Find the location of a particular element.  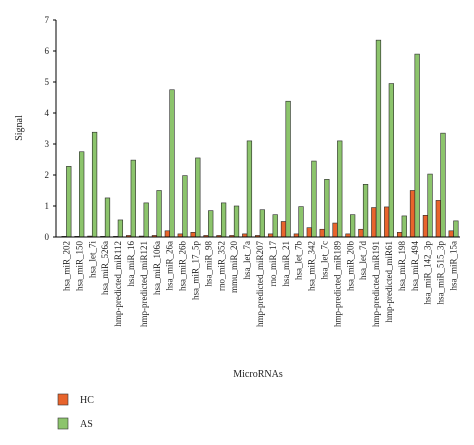

y-axis-title: Signal is located at coordinates (19, 128).